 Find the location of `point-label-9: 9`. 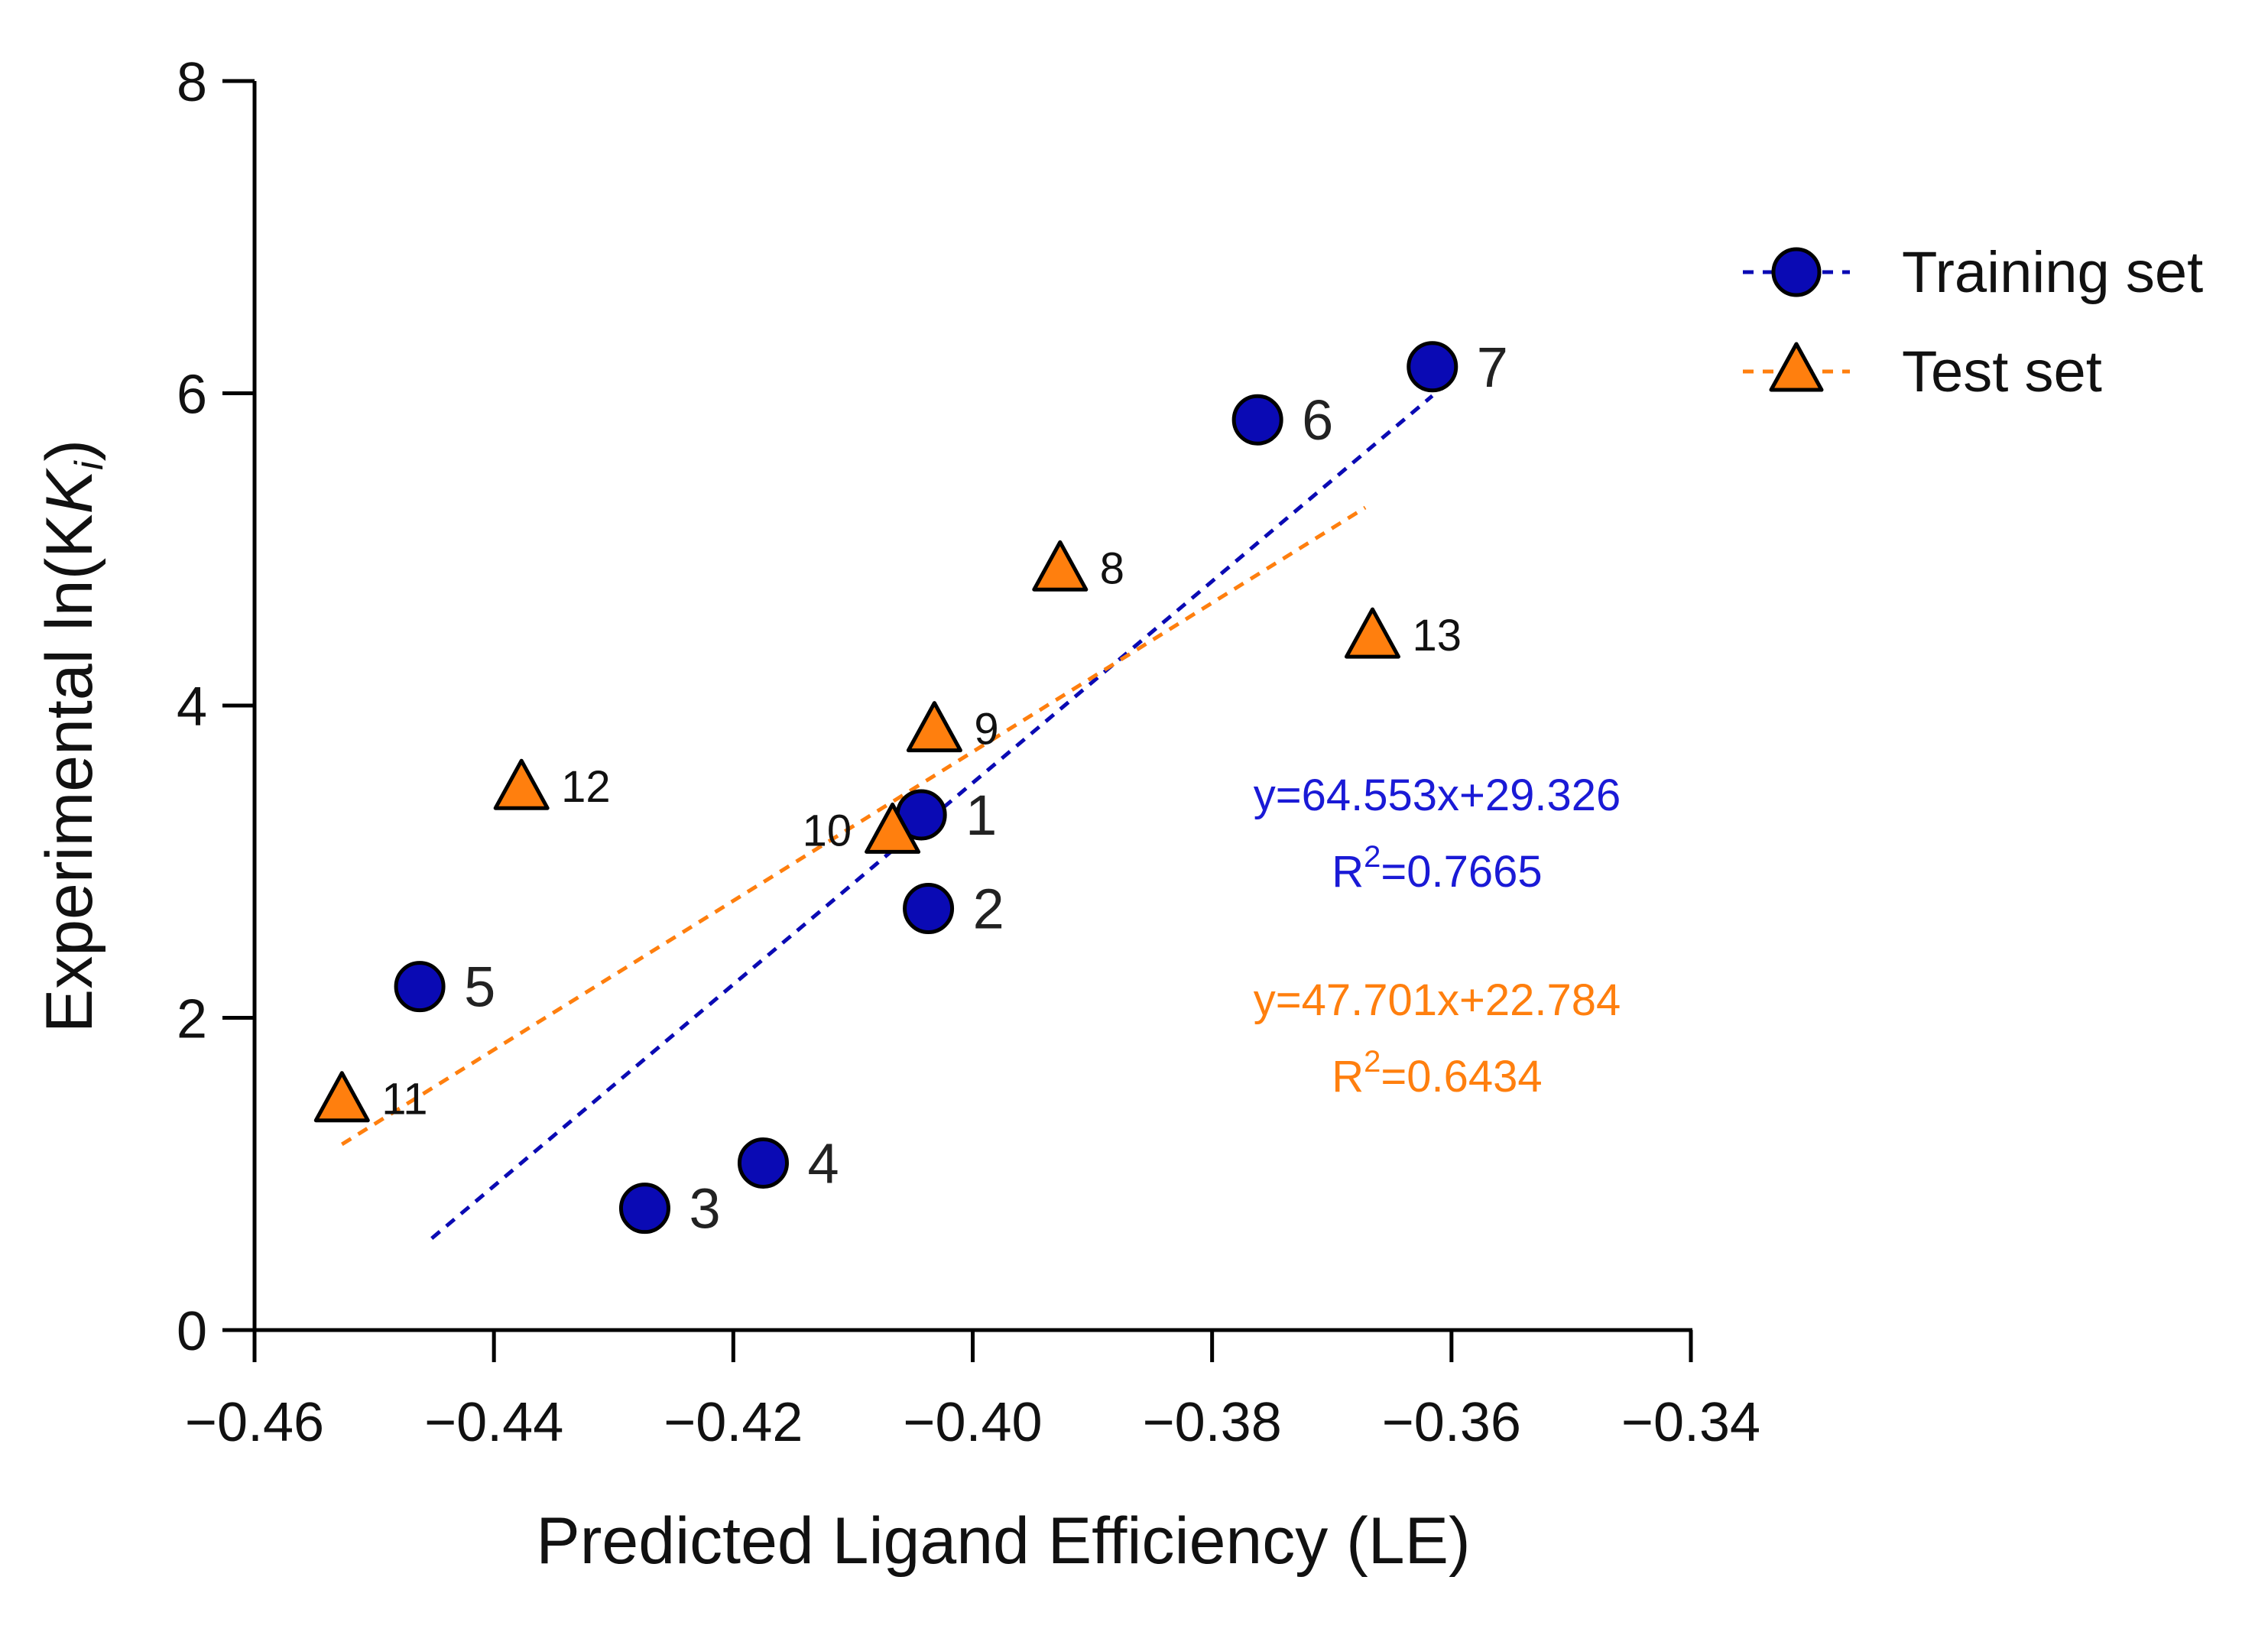

point-label-9: 9 is located at coordinates (986, 729).